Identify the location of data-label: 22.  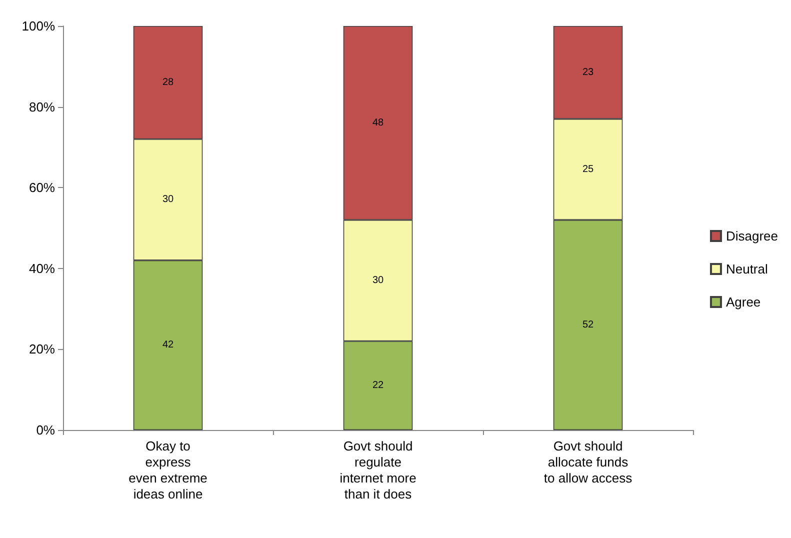
(378, 386).